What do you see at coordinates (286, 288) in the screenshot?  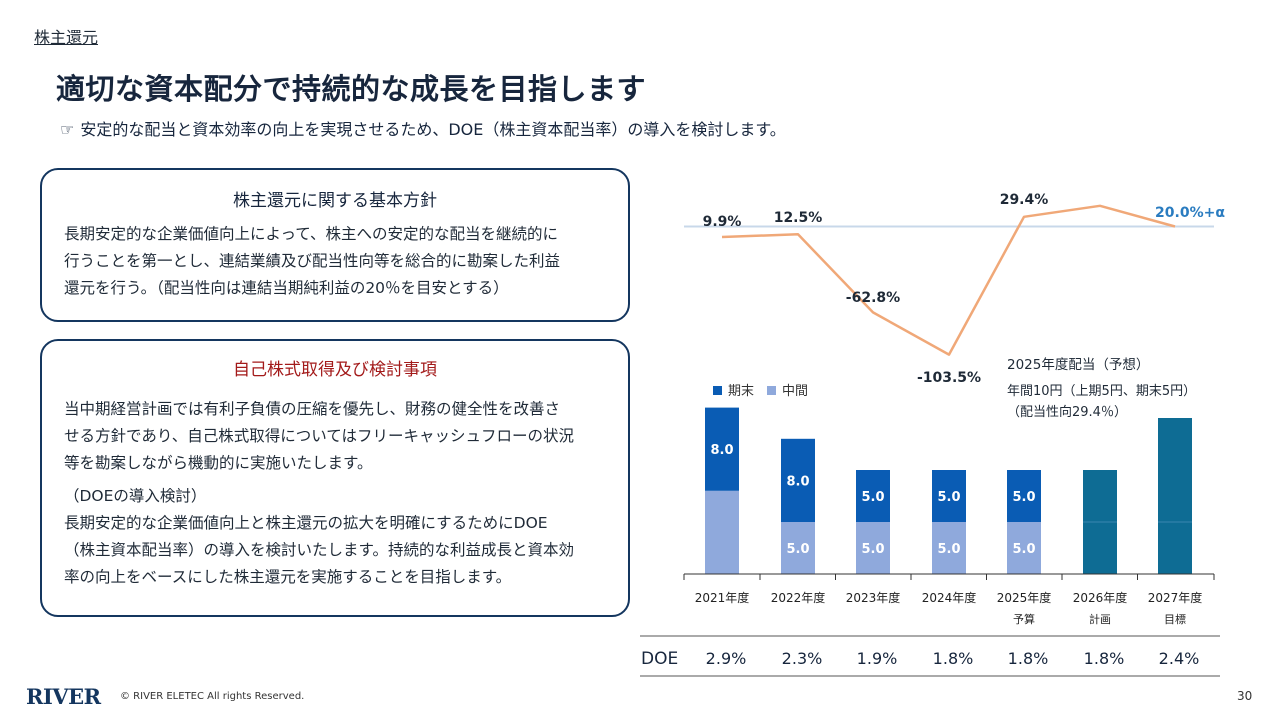 I see `policy-line: 還元を行う。（配当性向は連結当期純利益の20％を目安とする）` at bounding box center [286, 288].